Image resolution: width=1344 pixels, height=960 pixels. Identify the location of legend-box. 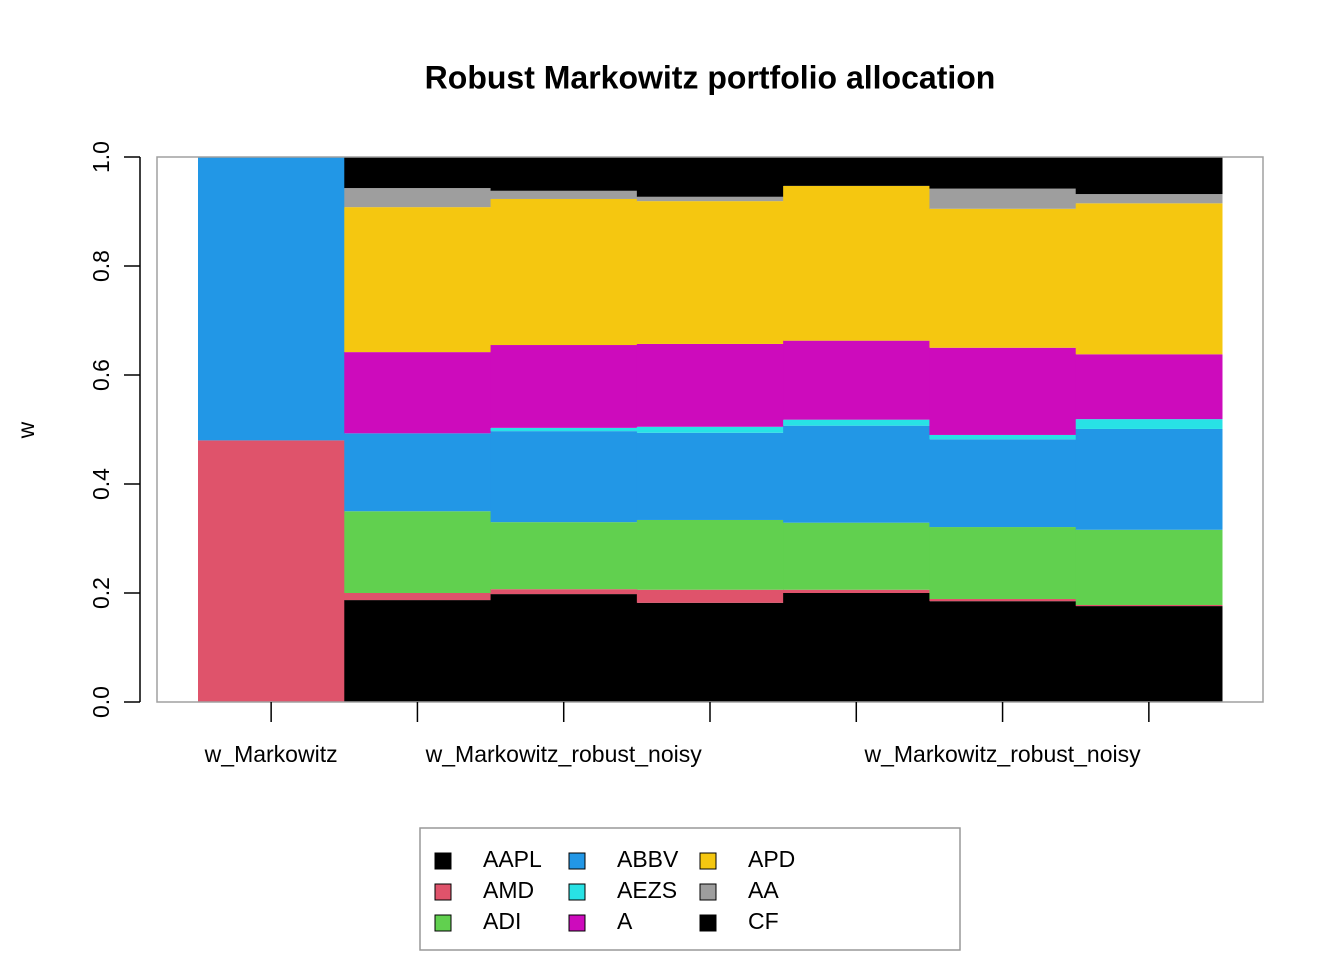
(690, 889).